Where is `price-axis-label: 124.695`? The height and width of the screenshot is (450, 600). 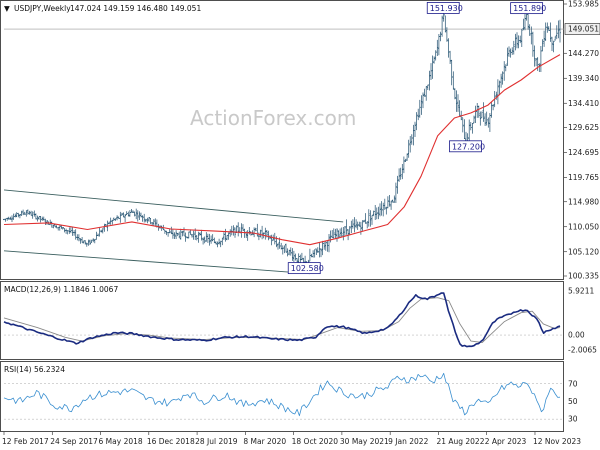
price-axis-label: 124.695 is located at coordinates (583, 152).